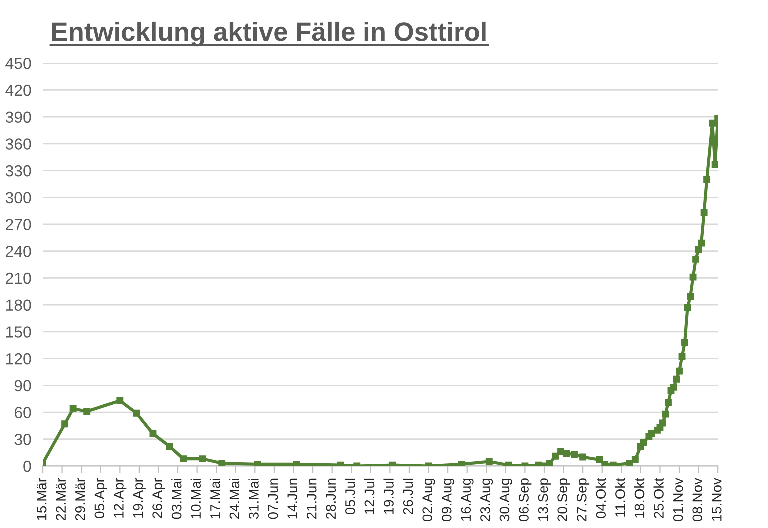 Image resolution: width=768 pixels, height=528 pixels. What do you see at coordinates (253, 499) in the screenshot?
I see `x-tick-label: 31.Mai` at bounding box center [253, 499].